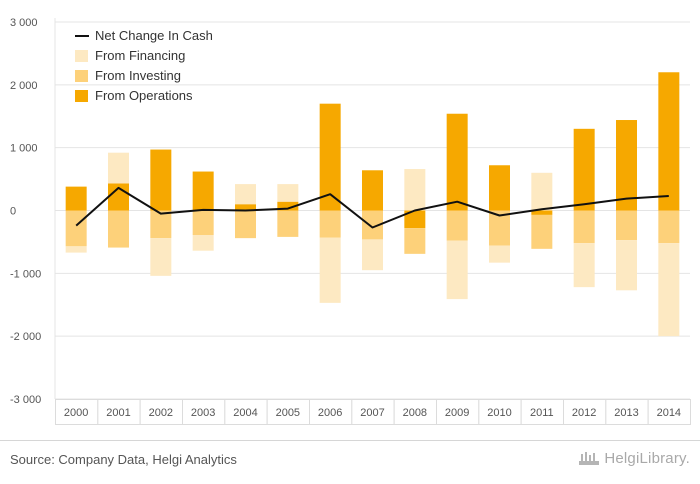 Image resolution: width=700 pixels, height=484 pixels. Describe the element at coordinates (245, 194) in the screenshot. I see `bar-from-financing-2004` at that location.